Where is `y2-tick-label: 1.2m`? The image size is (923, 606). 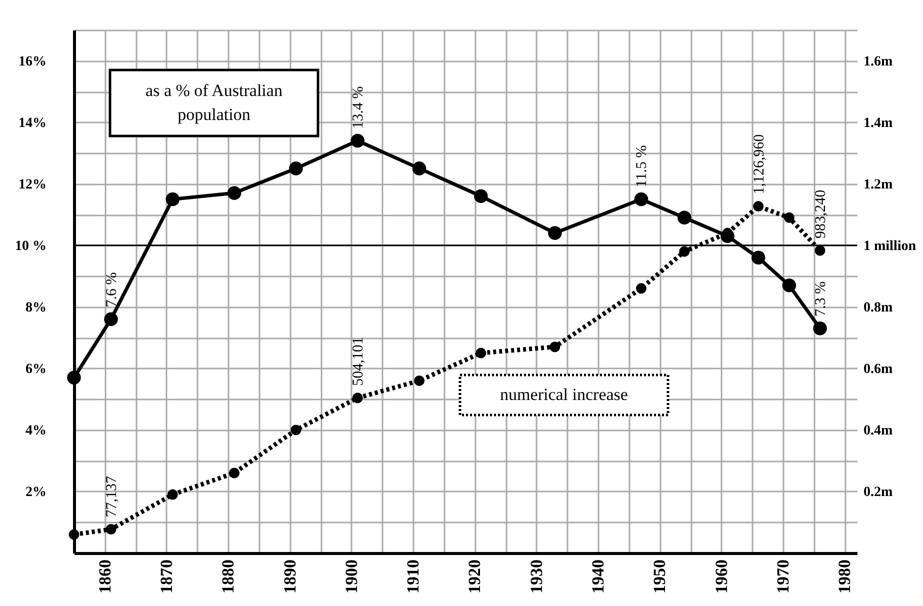
y2-tick-label: 1.2m is located at coordinates (878, 184).